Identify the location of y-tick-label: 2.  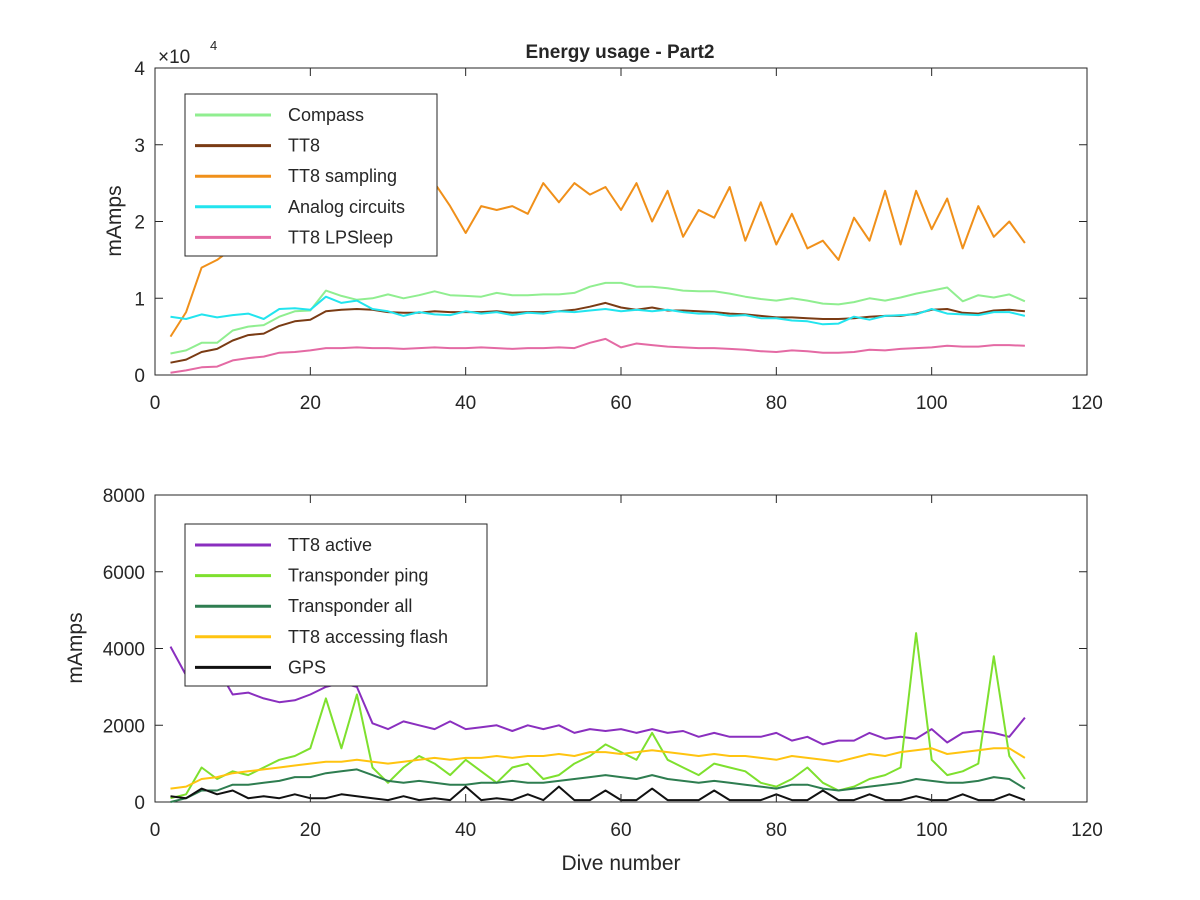
(139, 223).